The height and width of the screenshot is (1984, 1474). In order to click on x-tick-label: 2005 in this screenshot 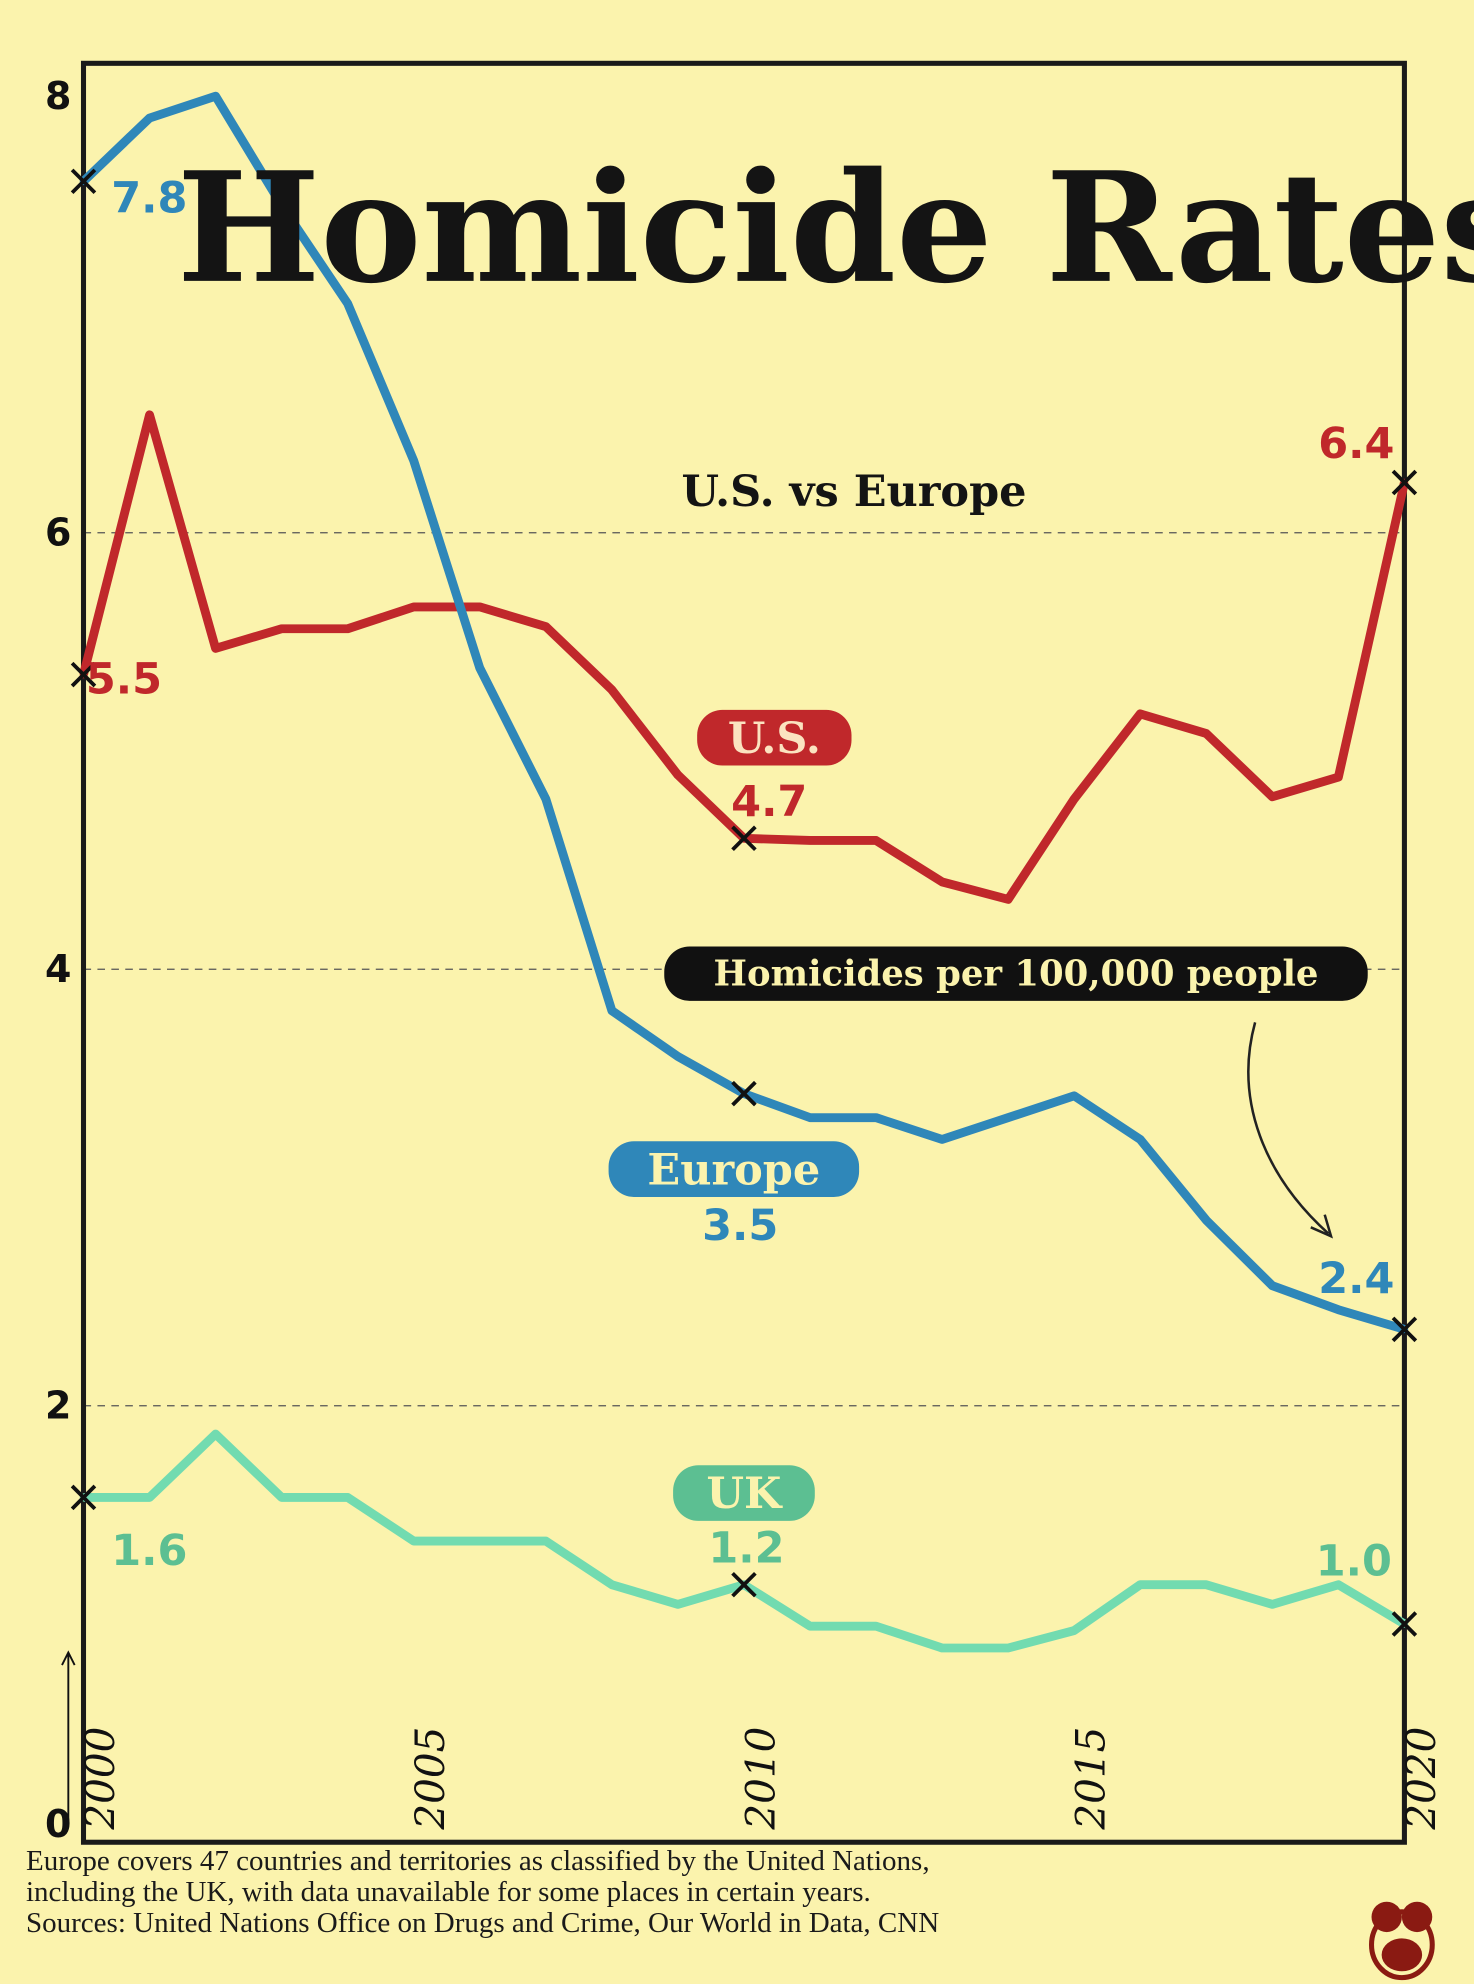, I will do `click(430, 1779)`.